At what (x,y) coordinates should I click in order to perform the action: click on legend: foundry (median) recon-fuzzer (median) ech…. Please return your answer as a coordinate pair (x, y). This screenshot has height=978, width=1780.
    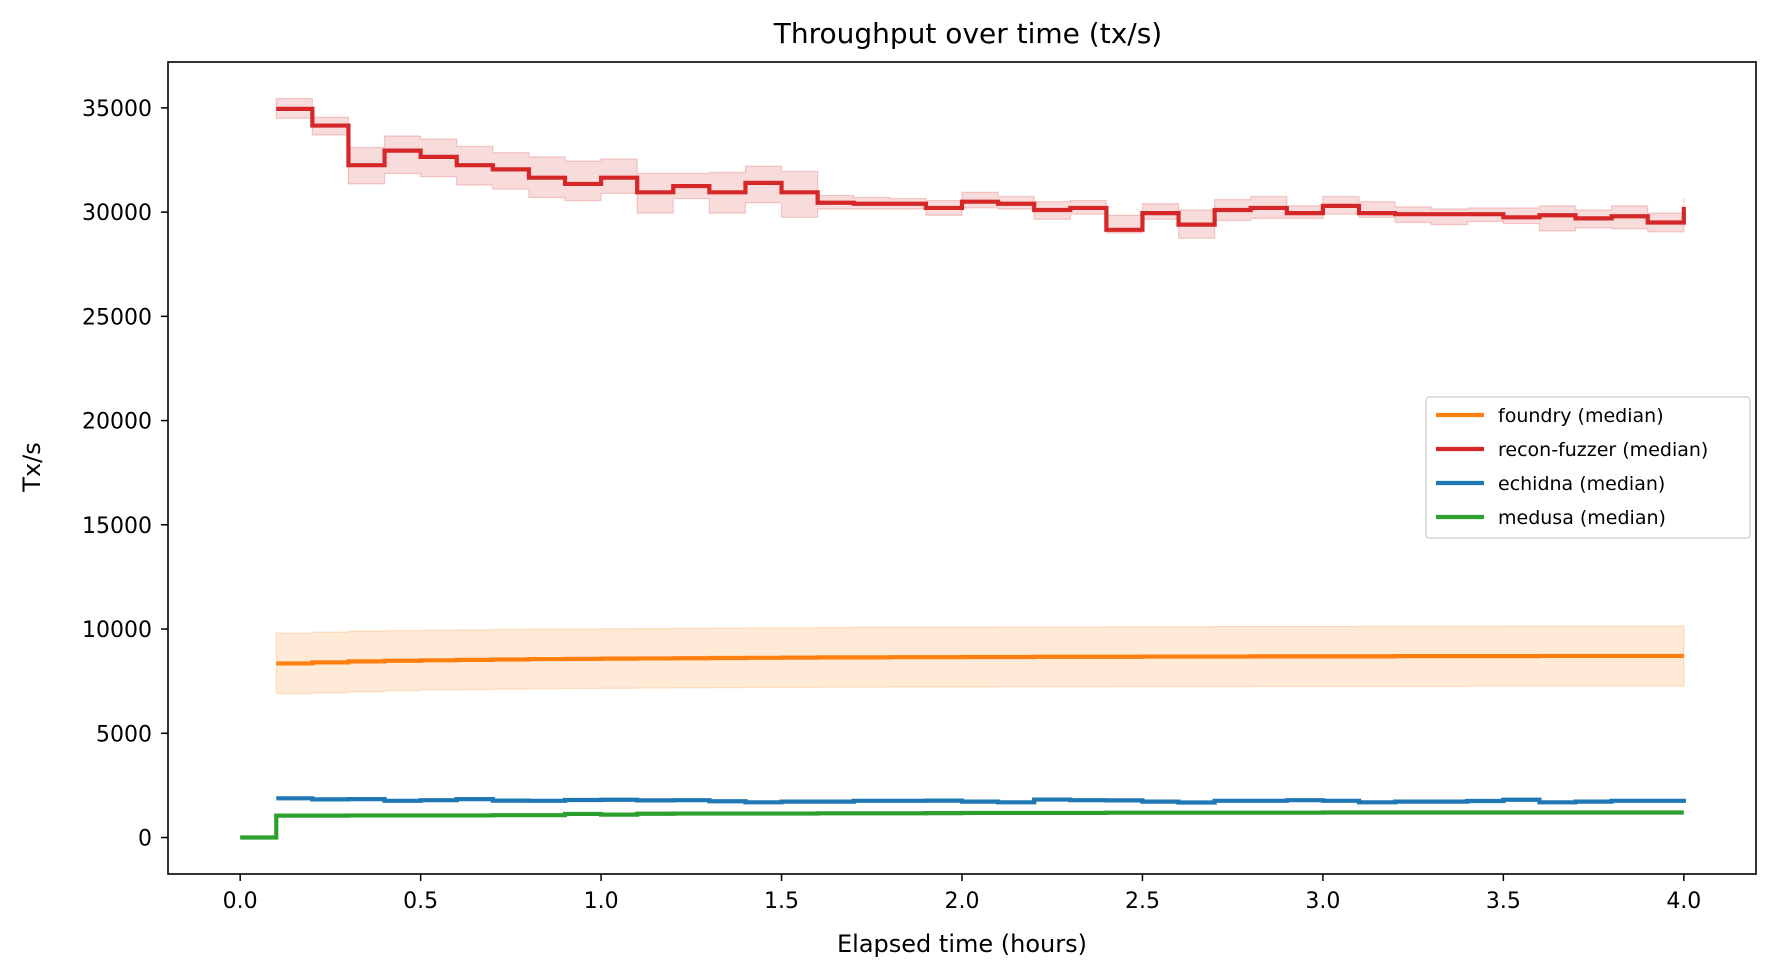
    Looking at the image, I should click on (1588, 467).